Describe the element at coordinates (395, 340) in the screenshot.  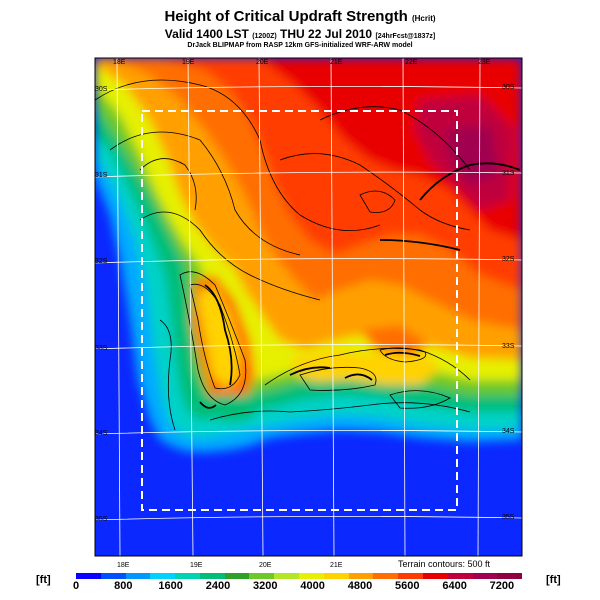
I see `southern-ridge-core` at that location.